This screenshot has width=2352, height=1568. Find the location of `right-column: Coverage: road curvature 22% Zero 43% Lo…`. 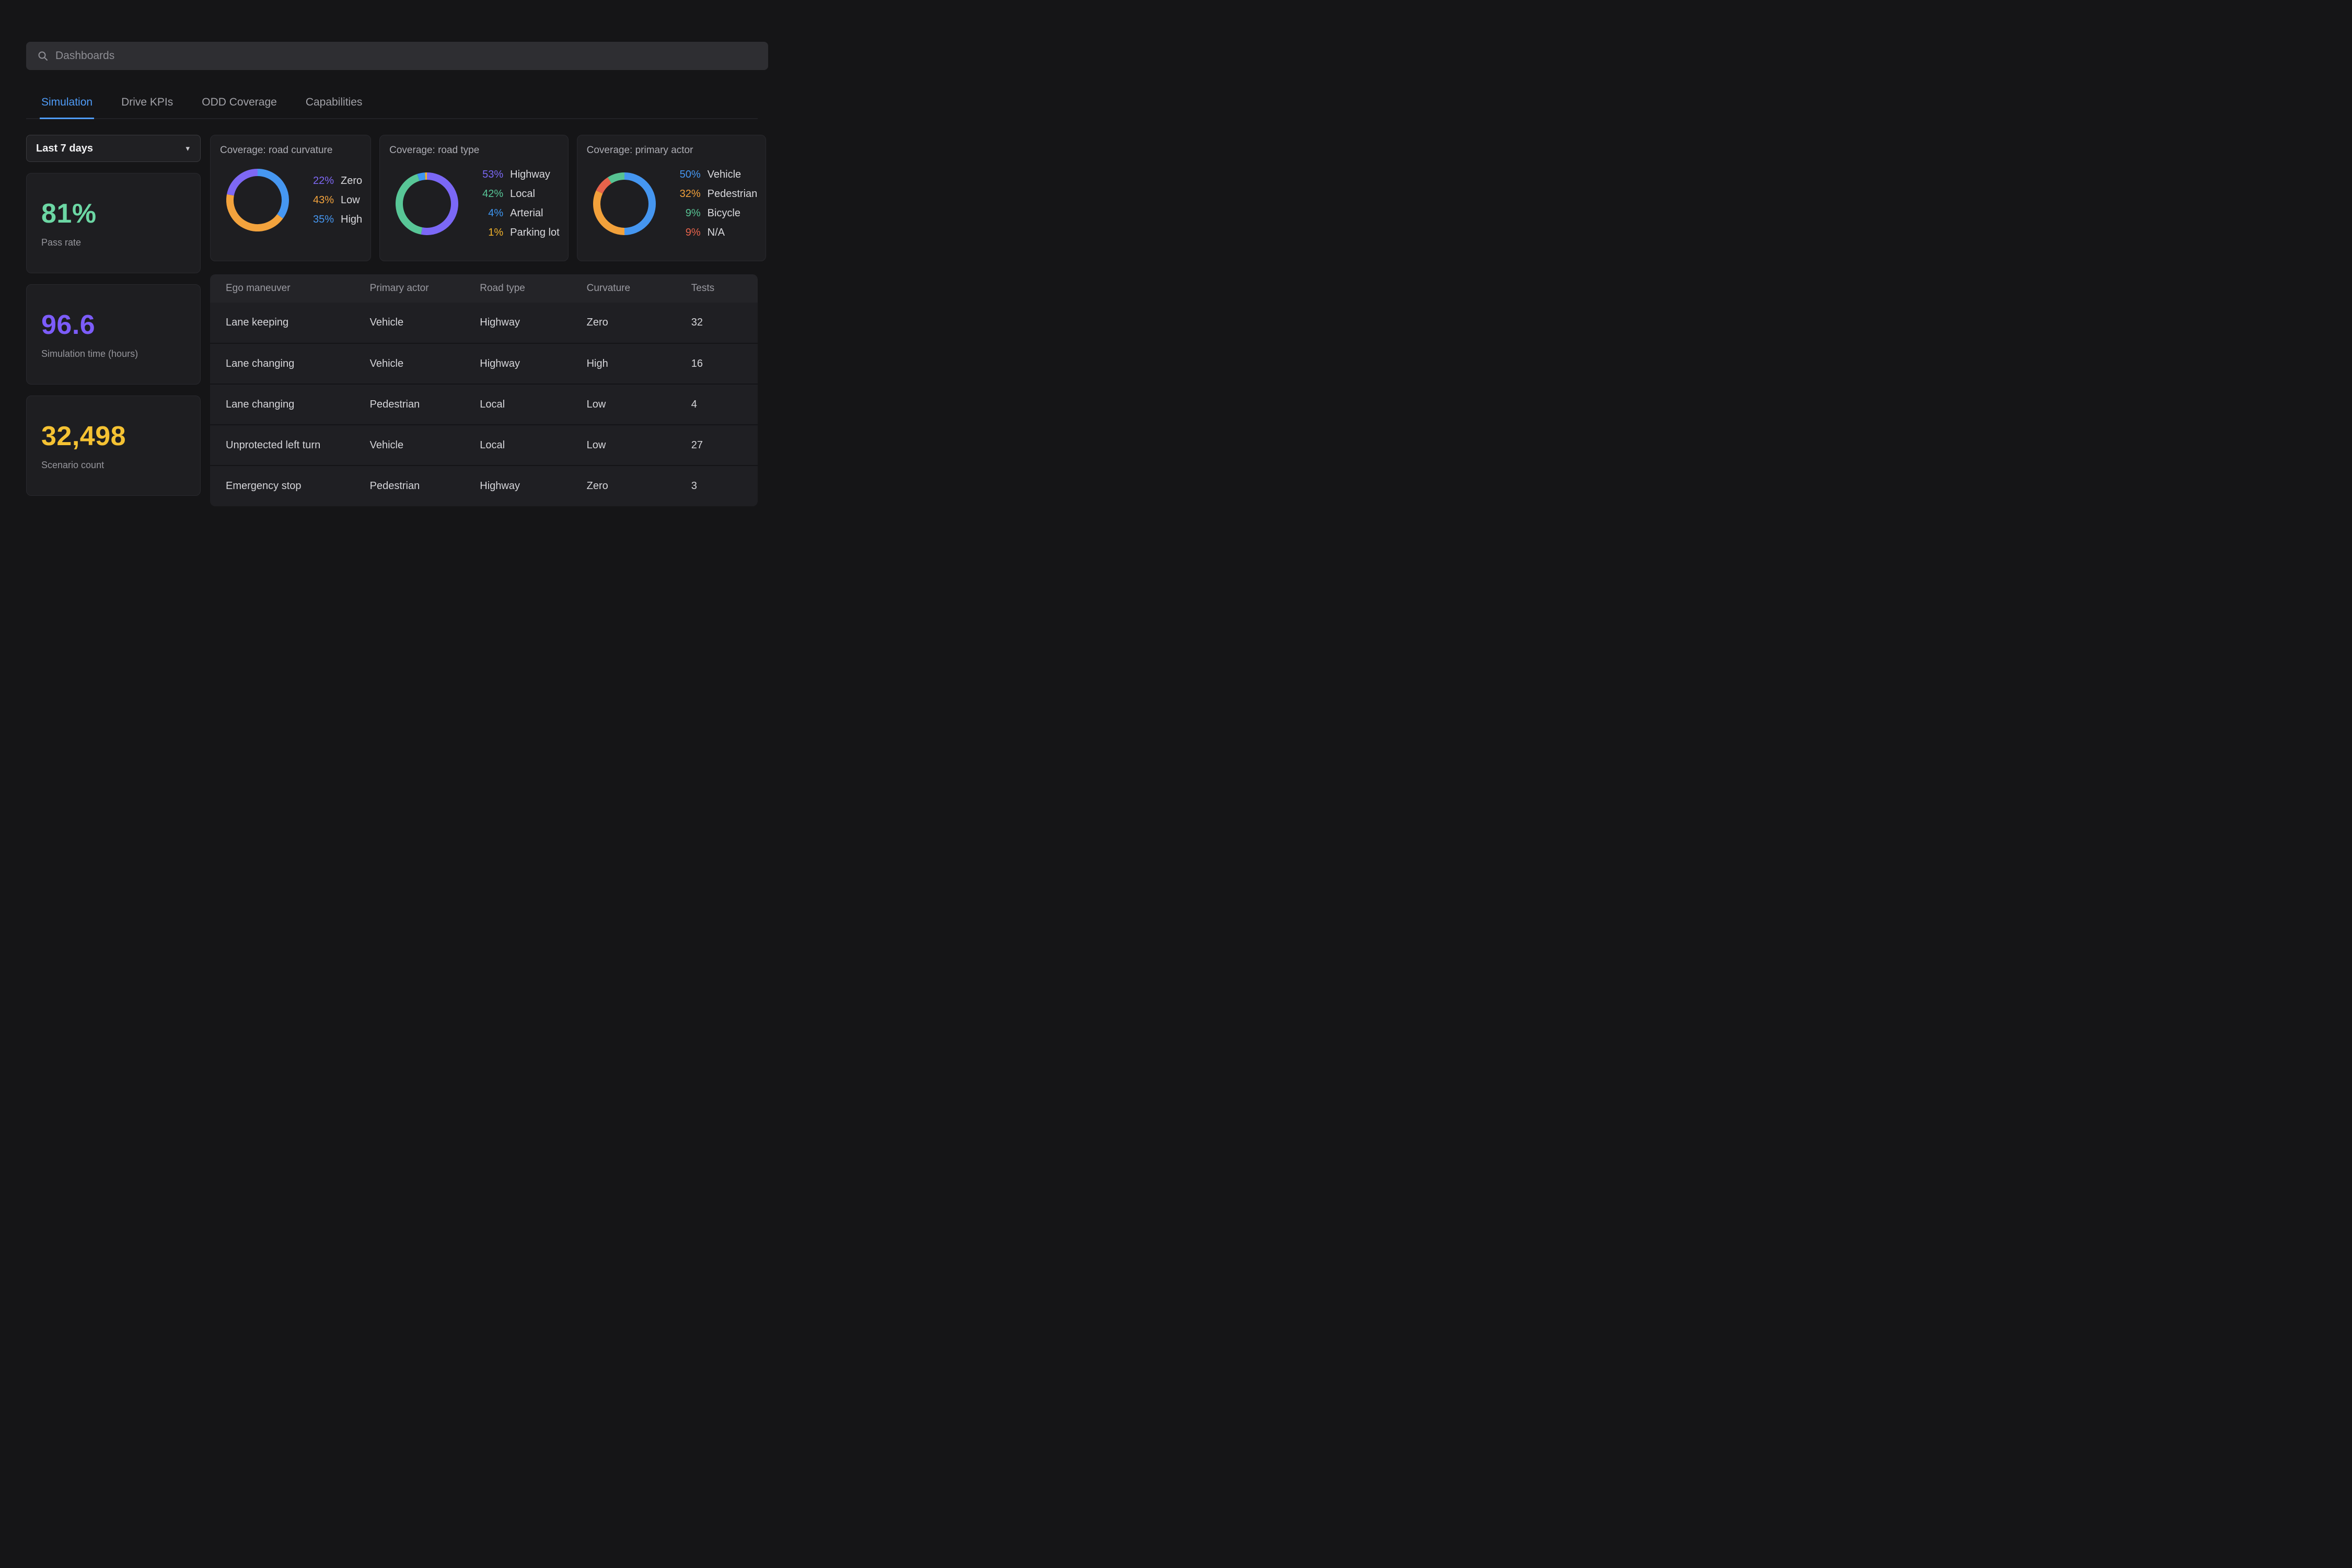

right-column: Coverage: road curvature 22% Zero 43% Lo… is located at coordinates (489, 320).